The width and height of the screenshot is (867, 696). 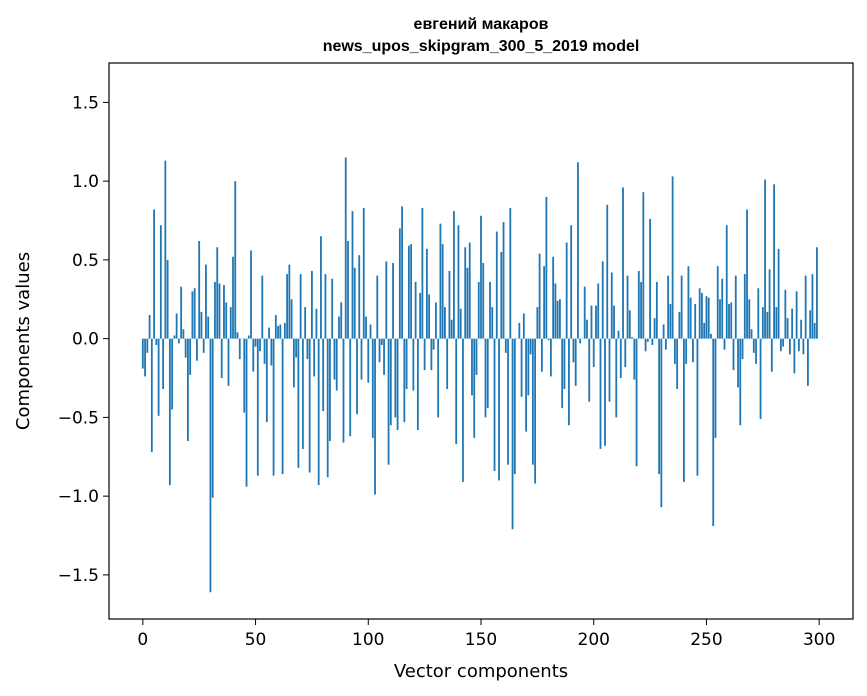 What do you see at coordinates (142, 640) in the screenshot?
I see `x-tick-label: 0` at bounding box center [142, 640].